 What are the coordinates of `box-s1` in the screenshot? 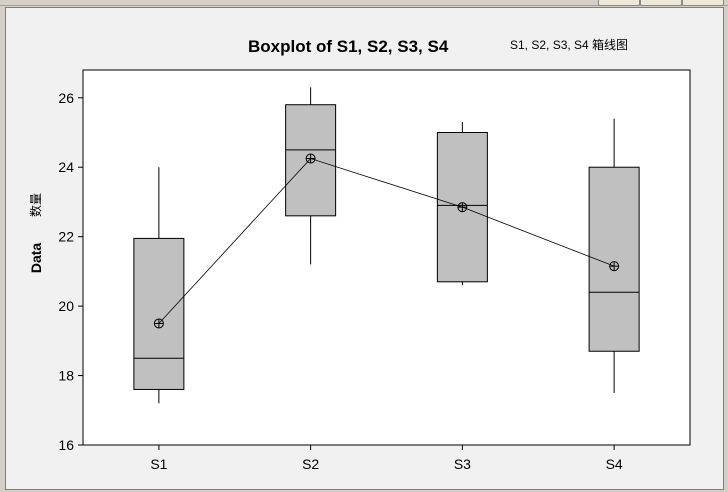 It's located at (159, 285).